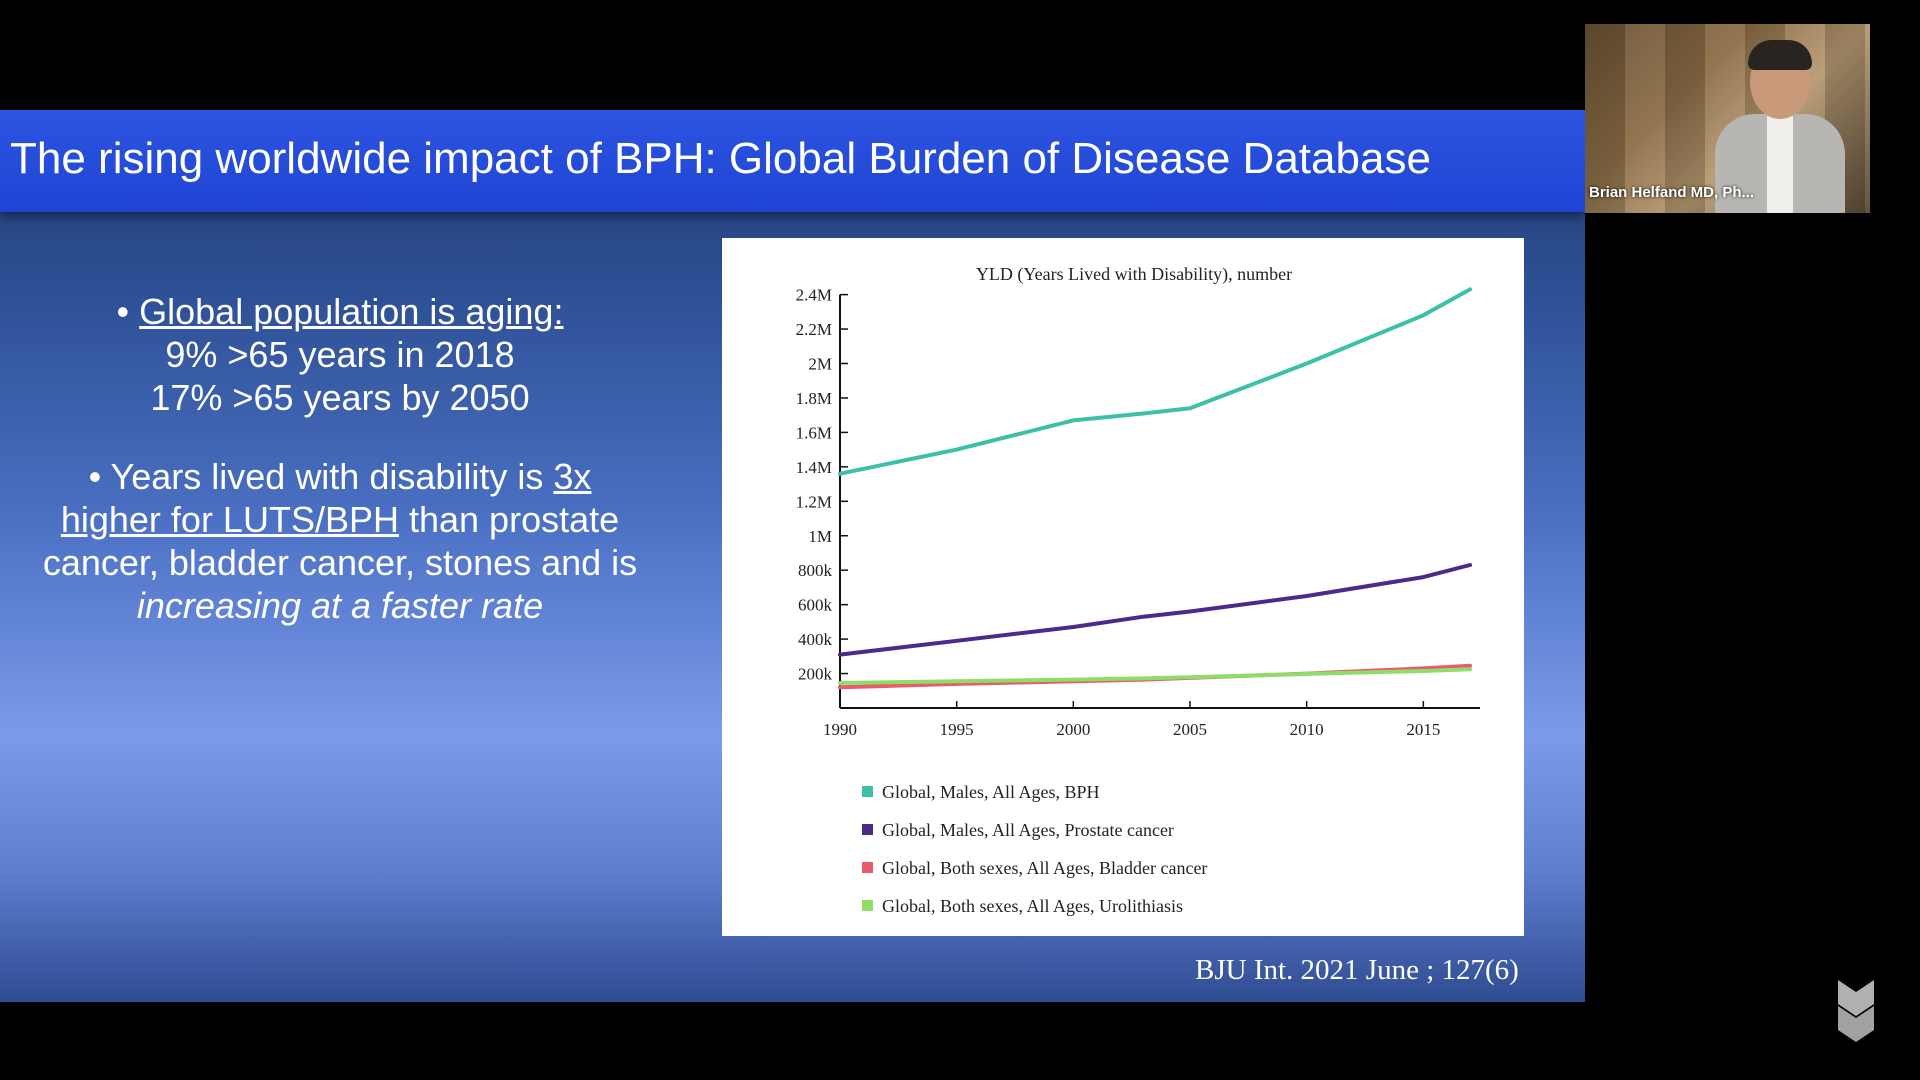 The height and width of the screenshot is (1080, 1920). Describe the element at coordinates (820, 364) in the screenshot. I see `y-tick-label: 2M` at that location.